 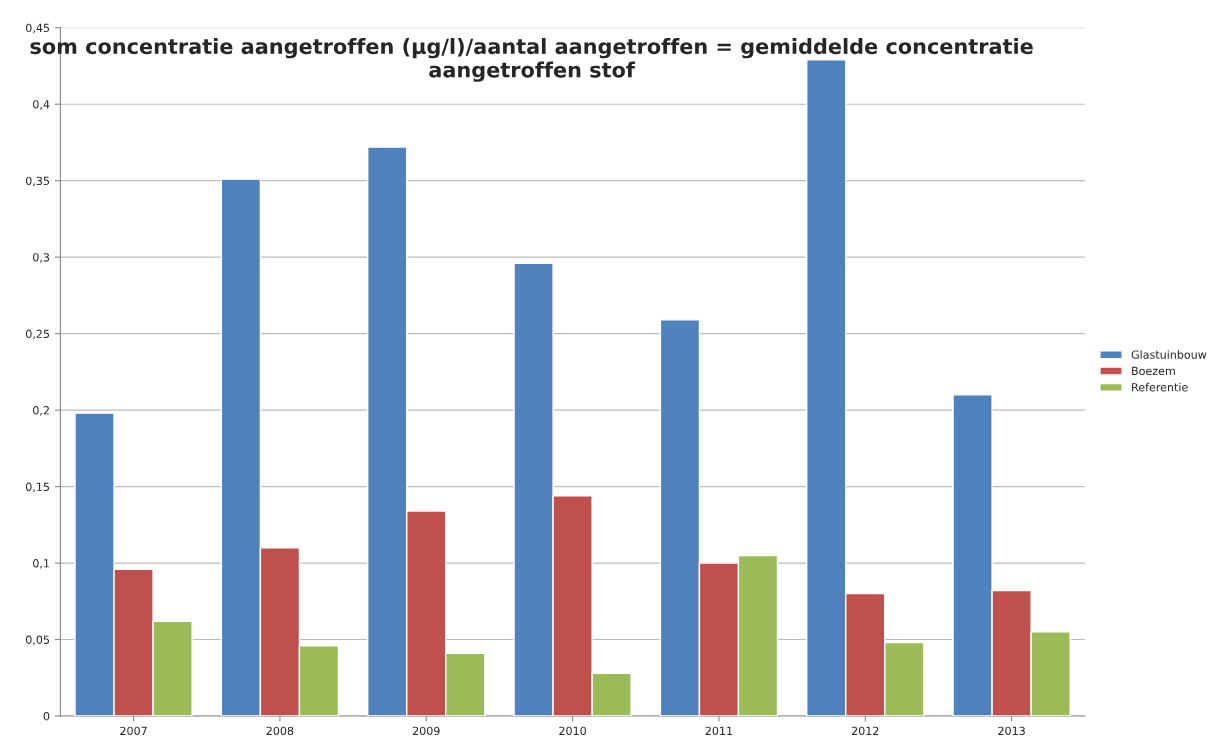 What do you see at coordinates (41, 564) in the screenshot?
I see `y-tick-label: 0,1` at bounding box center [41, 564].